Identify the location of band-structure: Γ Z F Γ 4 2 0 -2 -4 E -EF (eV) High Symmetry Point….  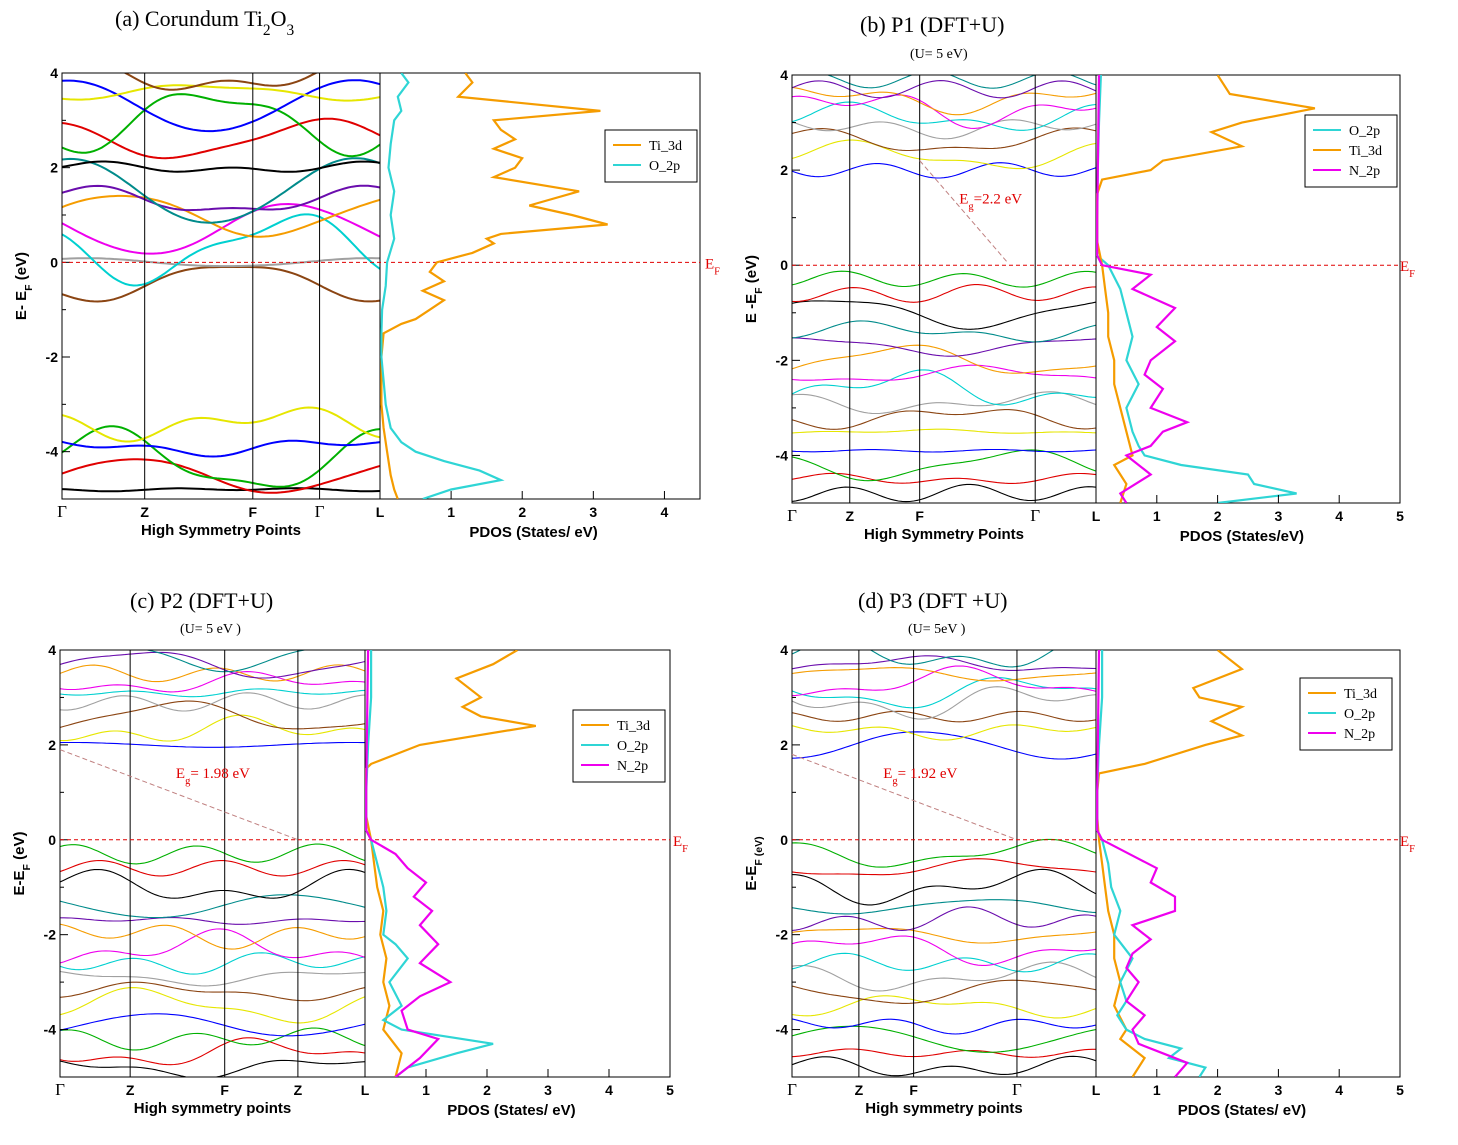
(920, 305).